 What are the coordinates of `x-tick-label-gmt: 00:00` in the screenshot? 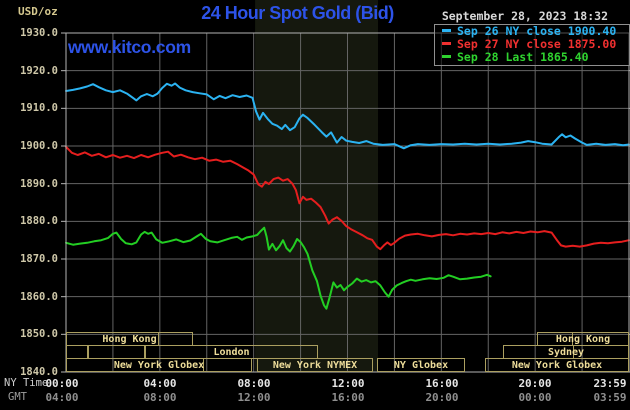 It's located at (535, 397).